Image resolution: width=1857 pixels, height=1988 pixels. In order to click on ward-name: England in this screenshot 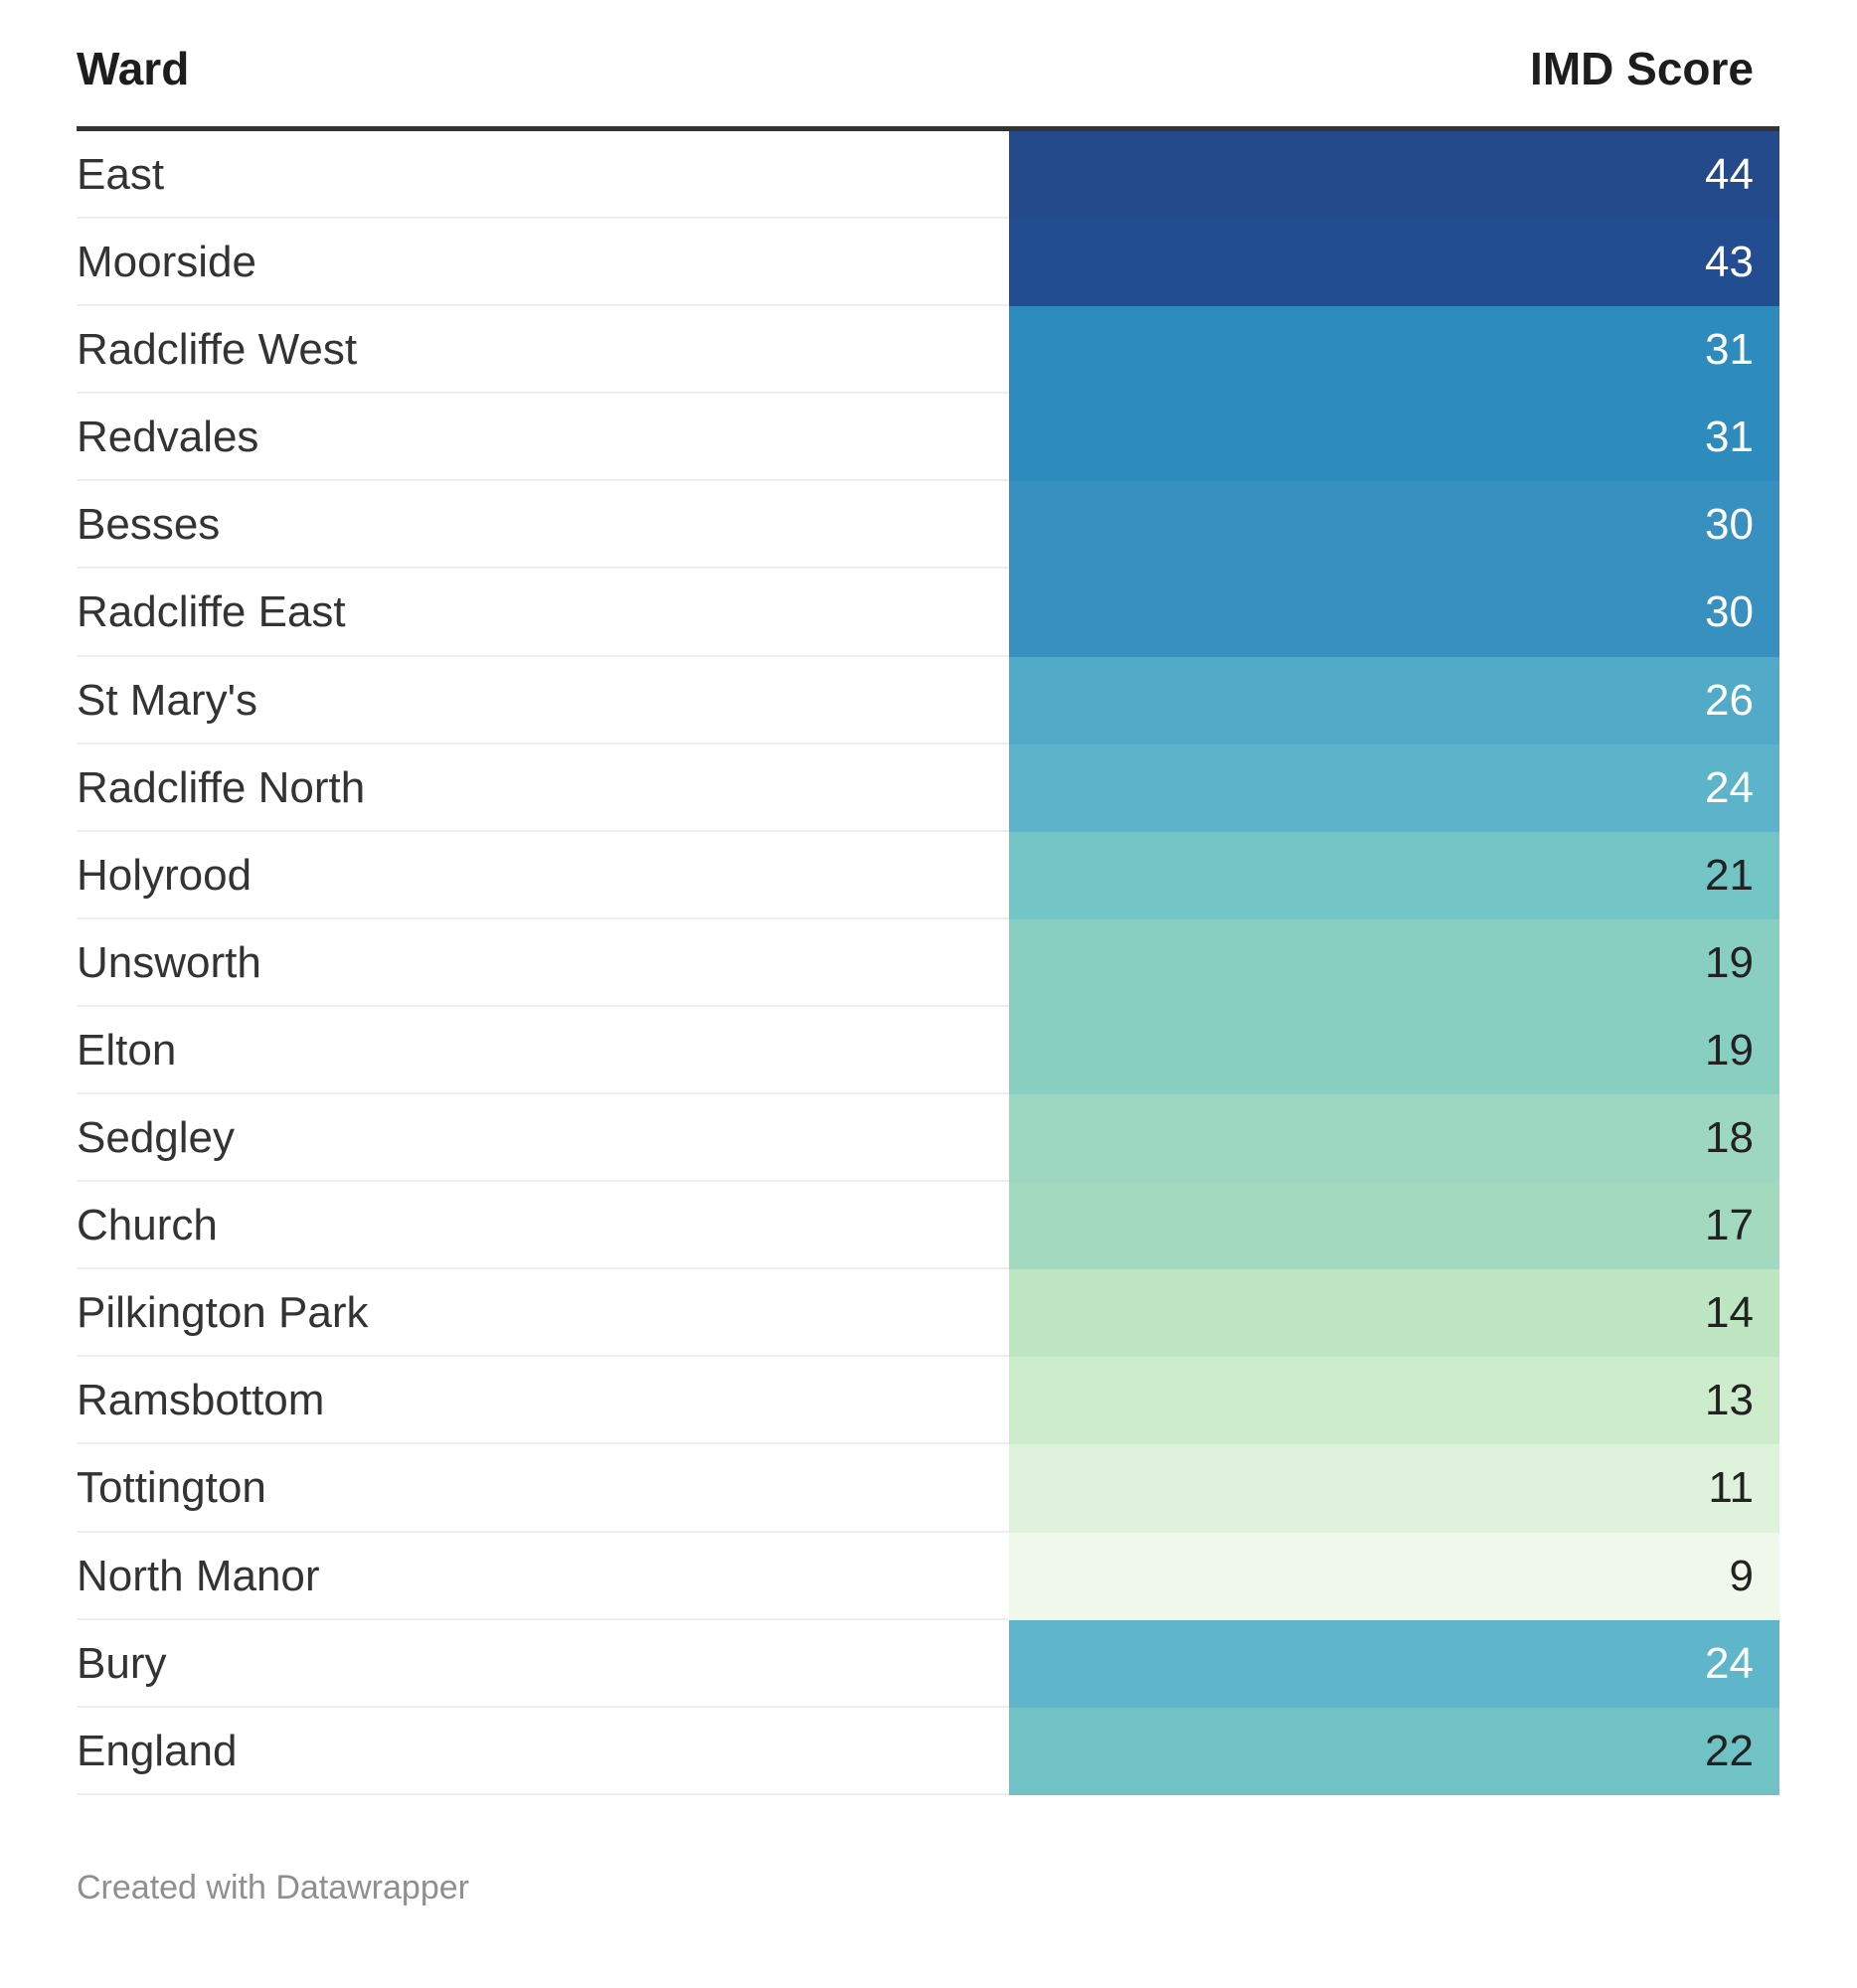, I will do `click(157, 1750)`.